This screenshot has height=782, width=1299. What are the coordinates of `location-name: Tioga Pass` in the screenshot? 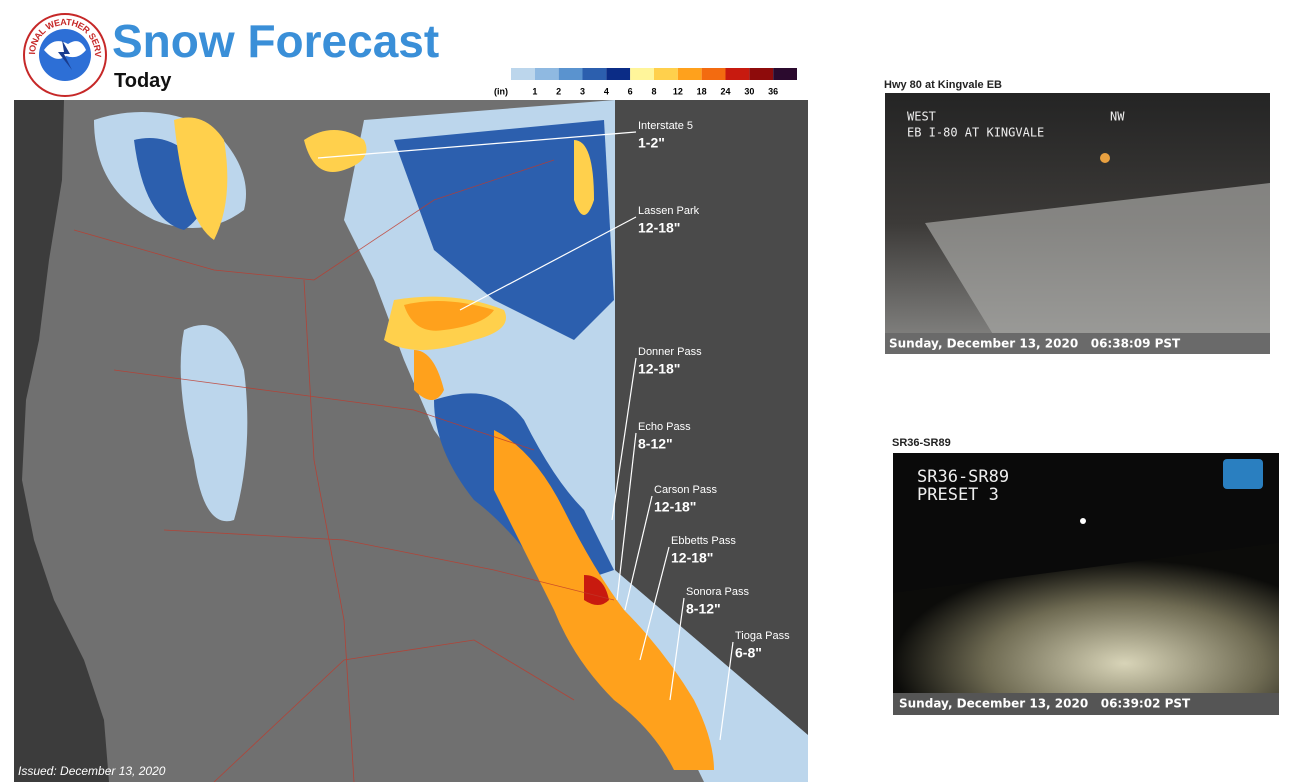 It's located at (762, 636).